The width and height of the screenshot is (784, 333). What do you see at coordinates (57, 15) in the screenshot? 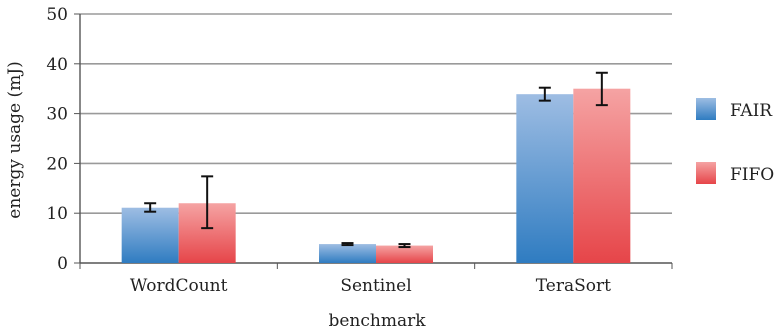
I see `y-tick-label: 50` at bounding box center [57, 15].